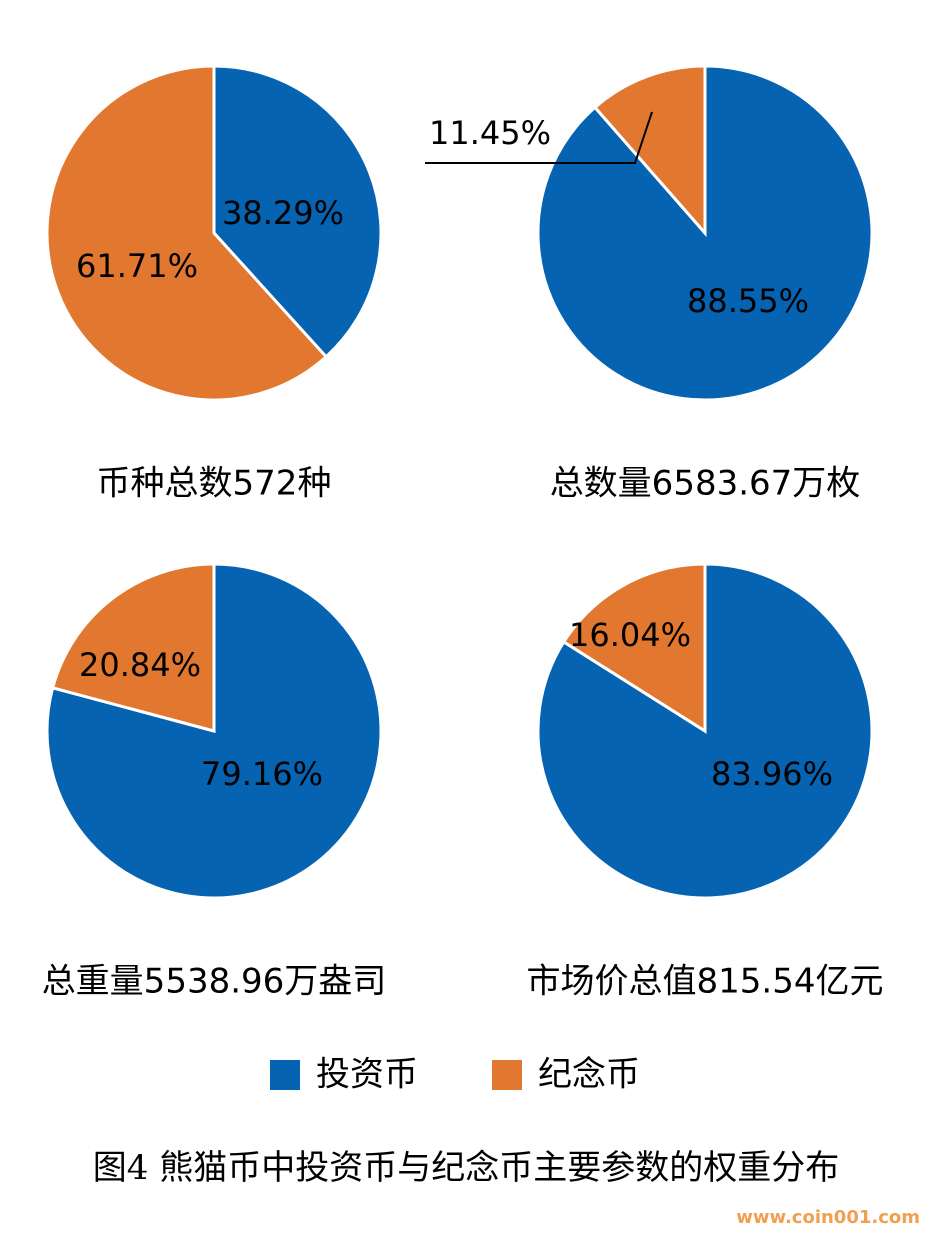  Describe the element at coordinates (214, 484) in the screenshot. I see `pie-title: 币种总数572种` at that location.